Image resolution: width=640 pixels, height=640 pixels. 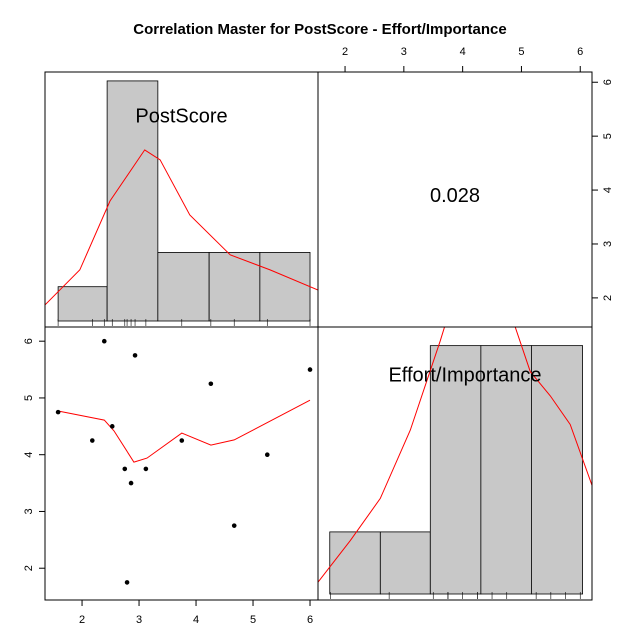 I want to click on correlation-value: 0.028, so click(x=455, y=196).